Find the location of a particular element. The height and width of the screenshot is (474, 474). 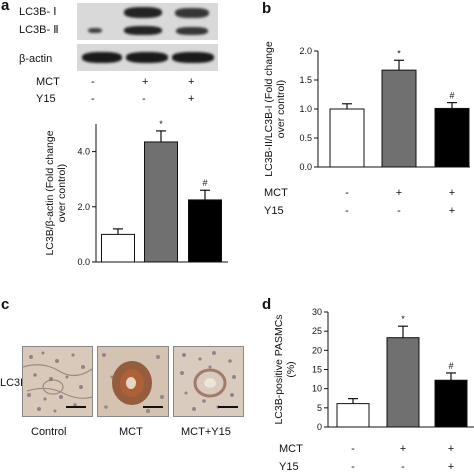

ihc-label-control: Control is located at coordinates (49, 432).